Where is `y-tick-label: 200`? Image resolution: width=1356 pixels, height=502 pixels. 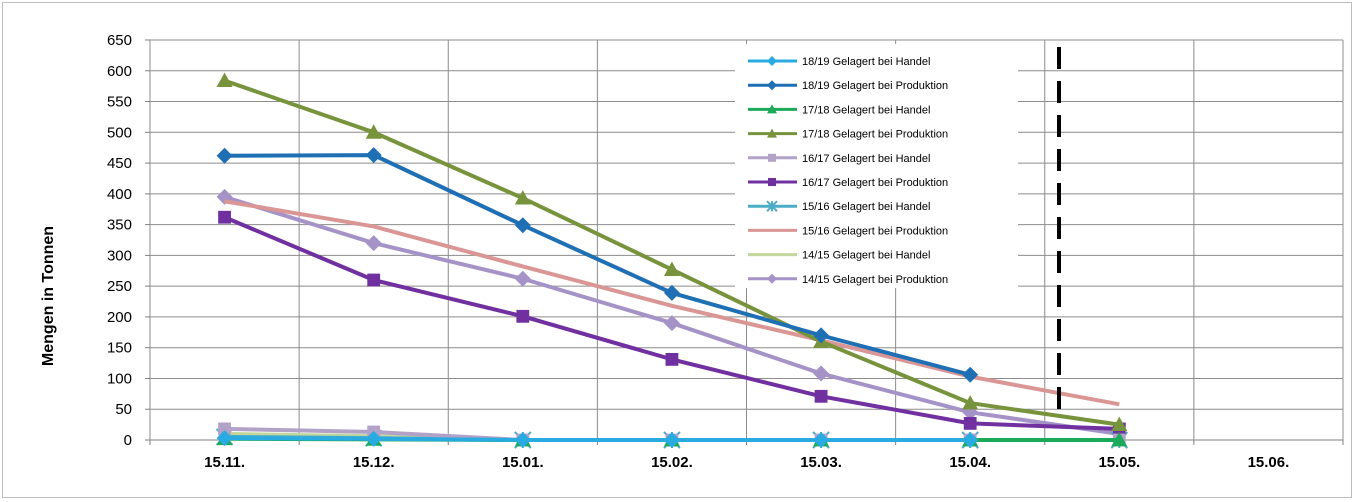 y-tick-label: 200 is located at coordinates (119, 317).